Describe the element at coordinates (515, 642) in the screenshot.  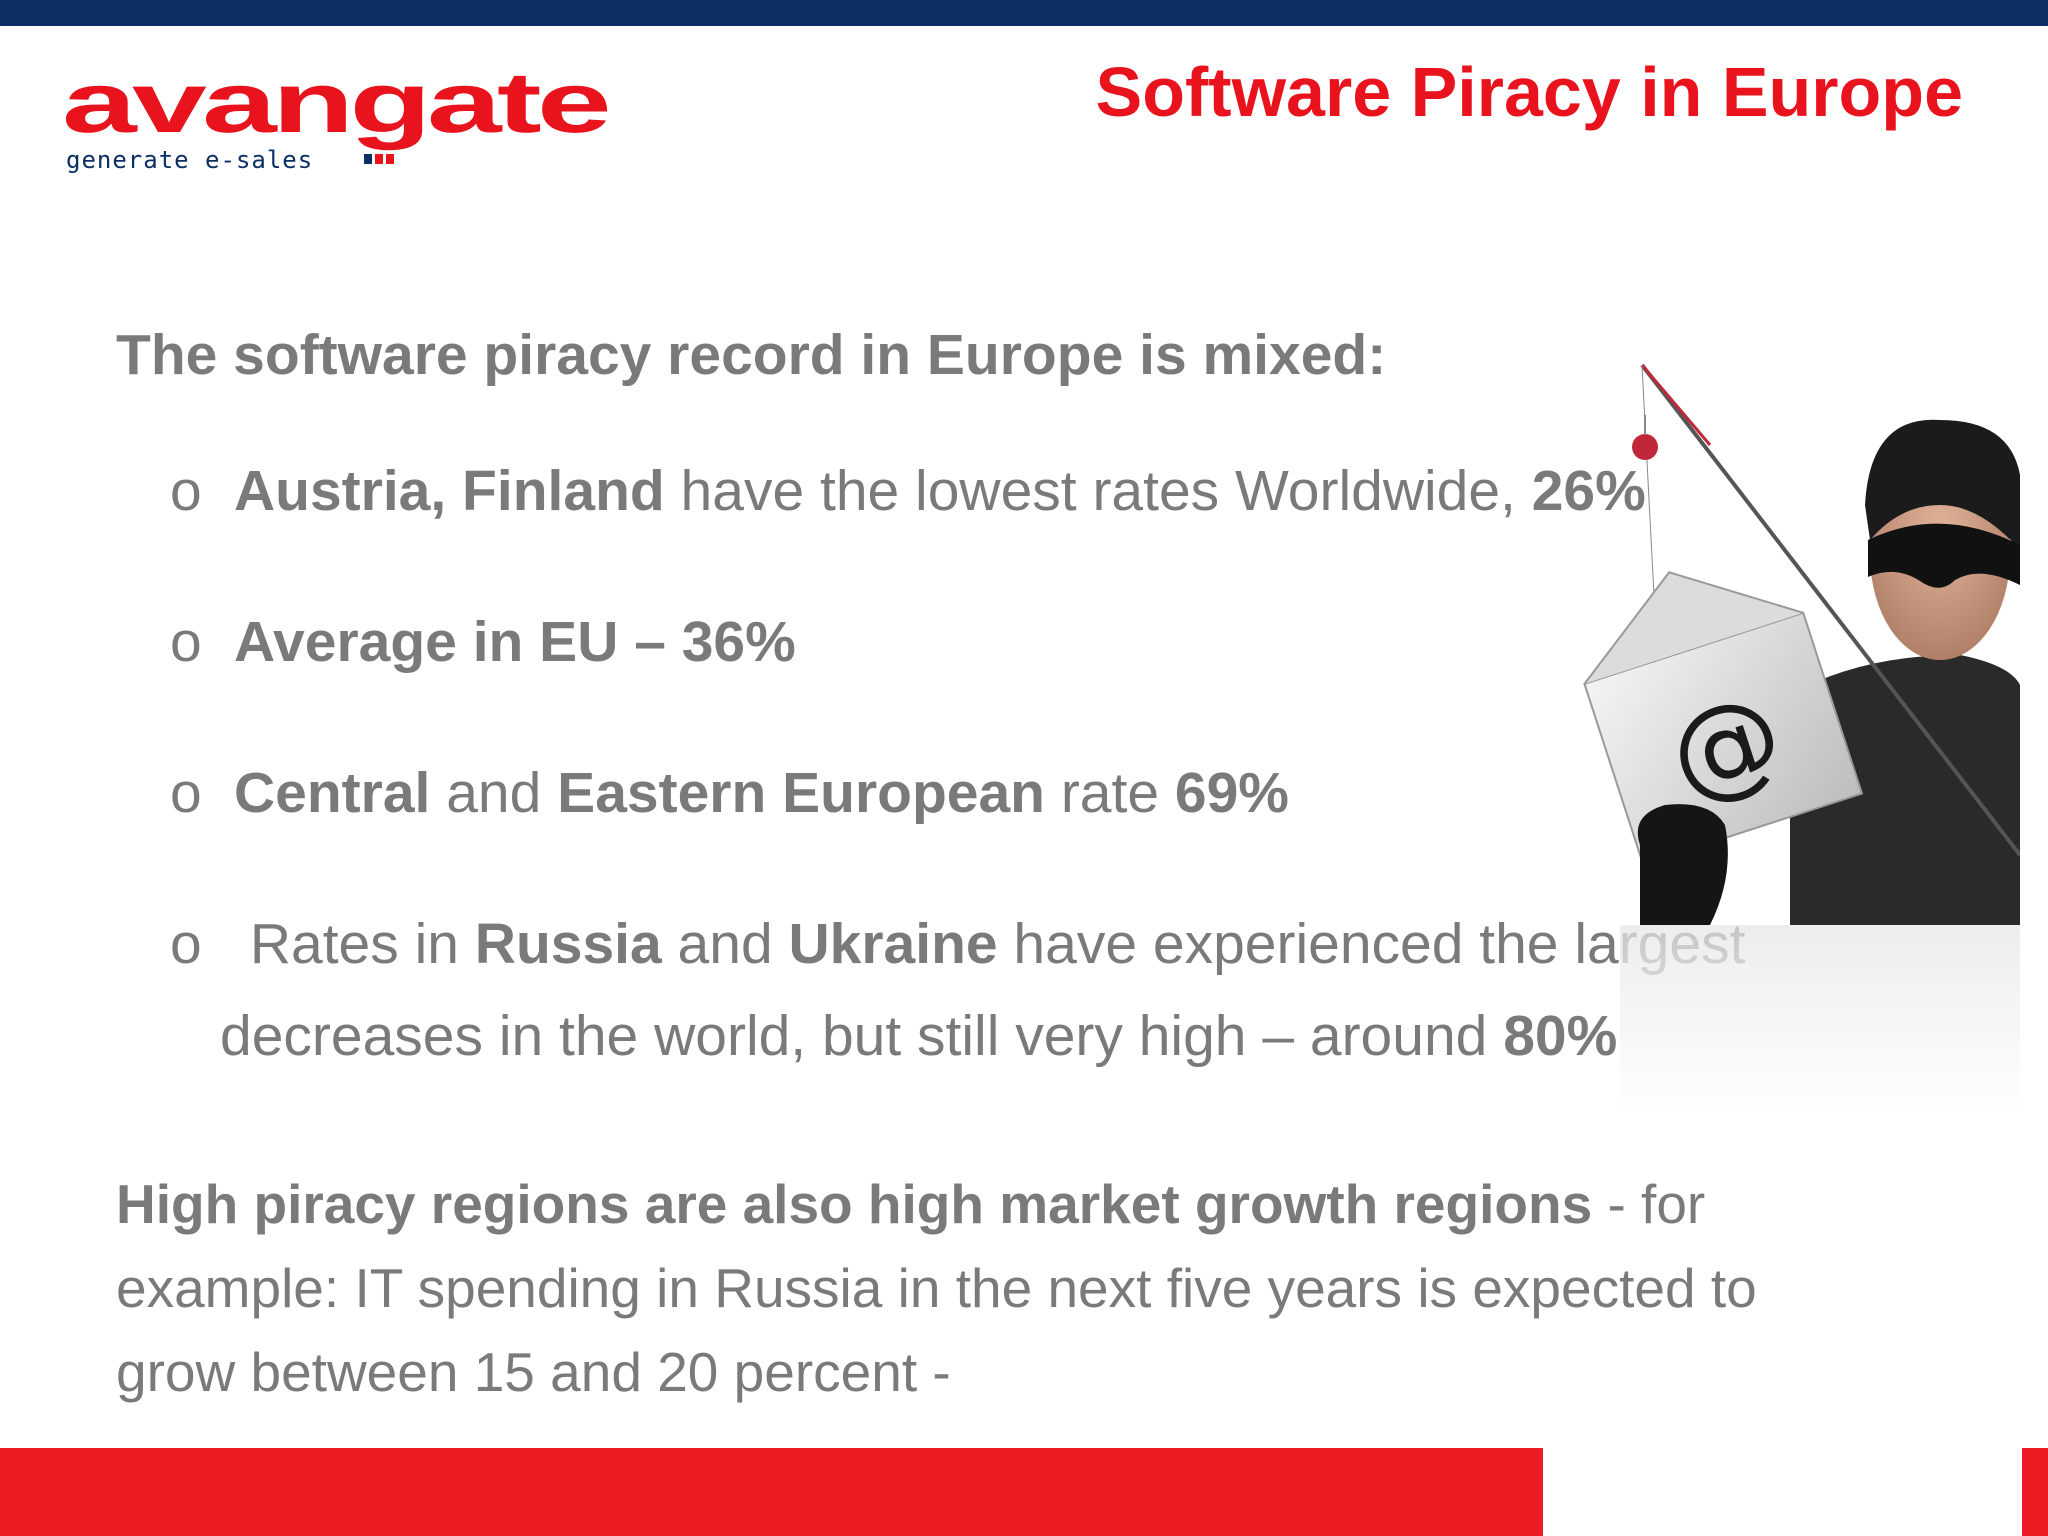
I see `bullet-bold: Average in EU – 36%` at that location.